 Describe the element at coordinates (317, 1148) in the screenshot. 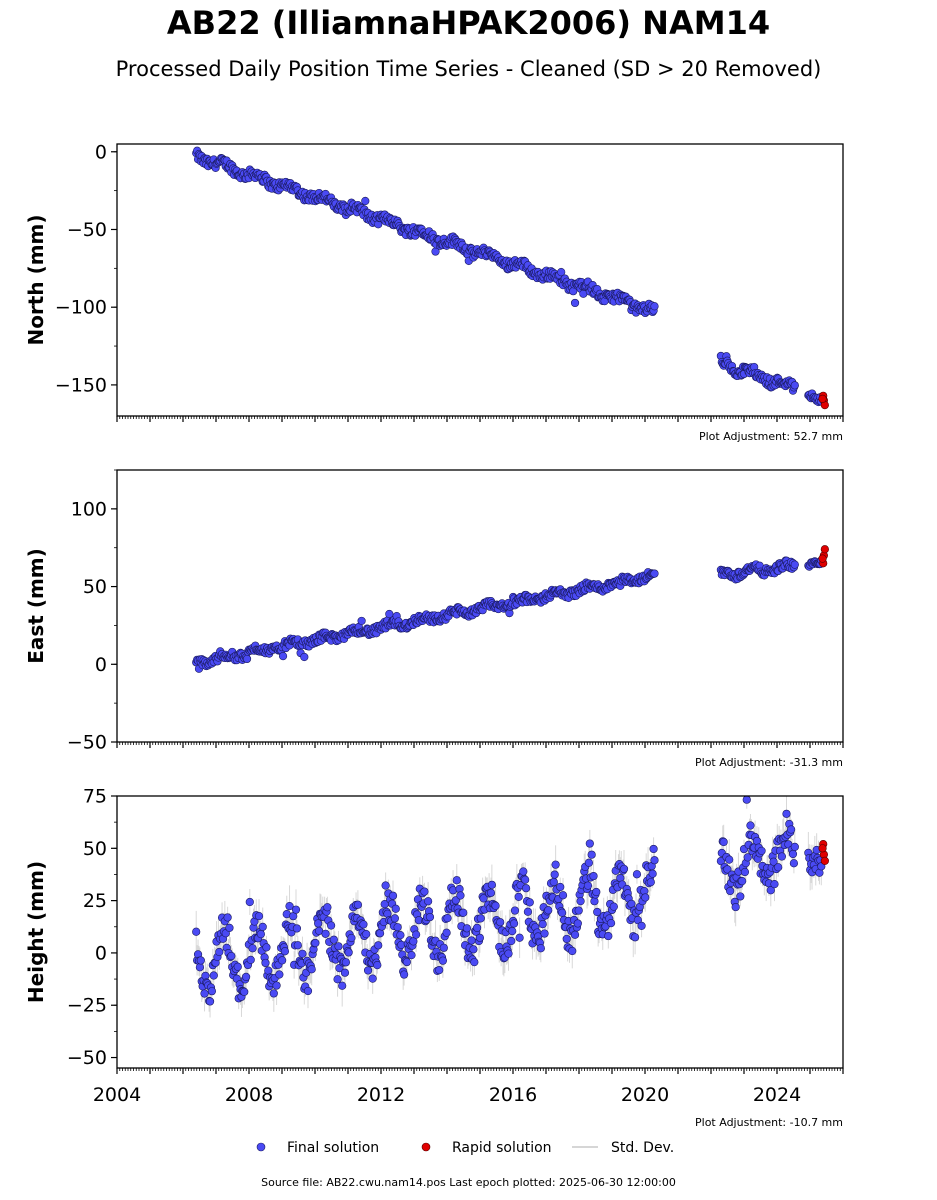

I see `legend-item: Final solution` at that location.